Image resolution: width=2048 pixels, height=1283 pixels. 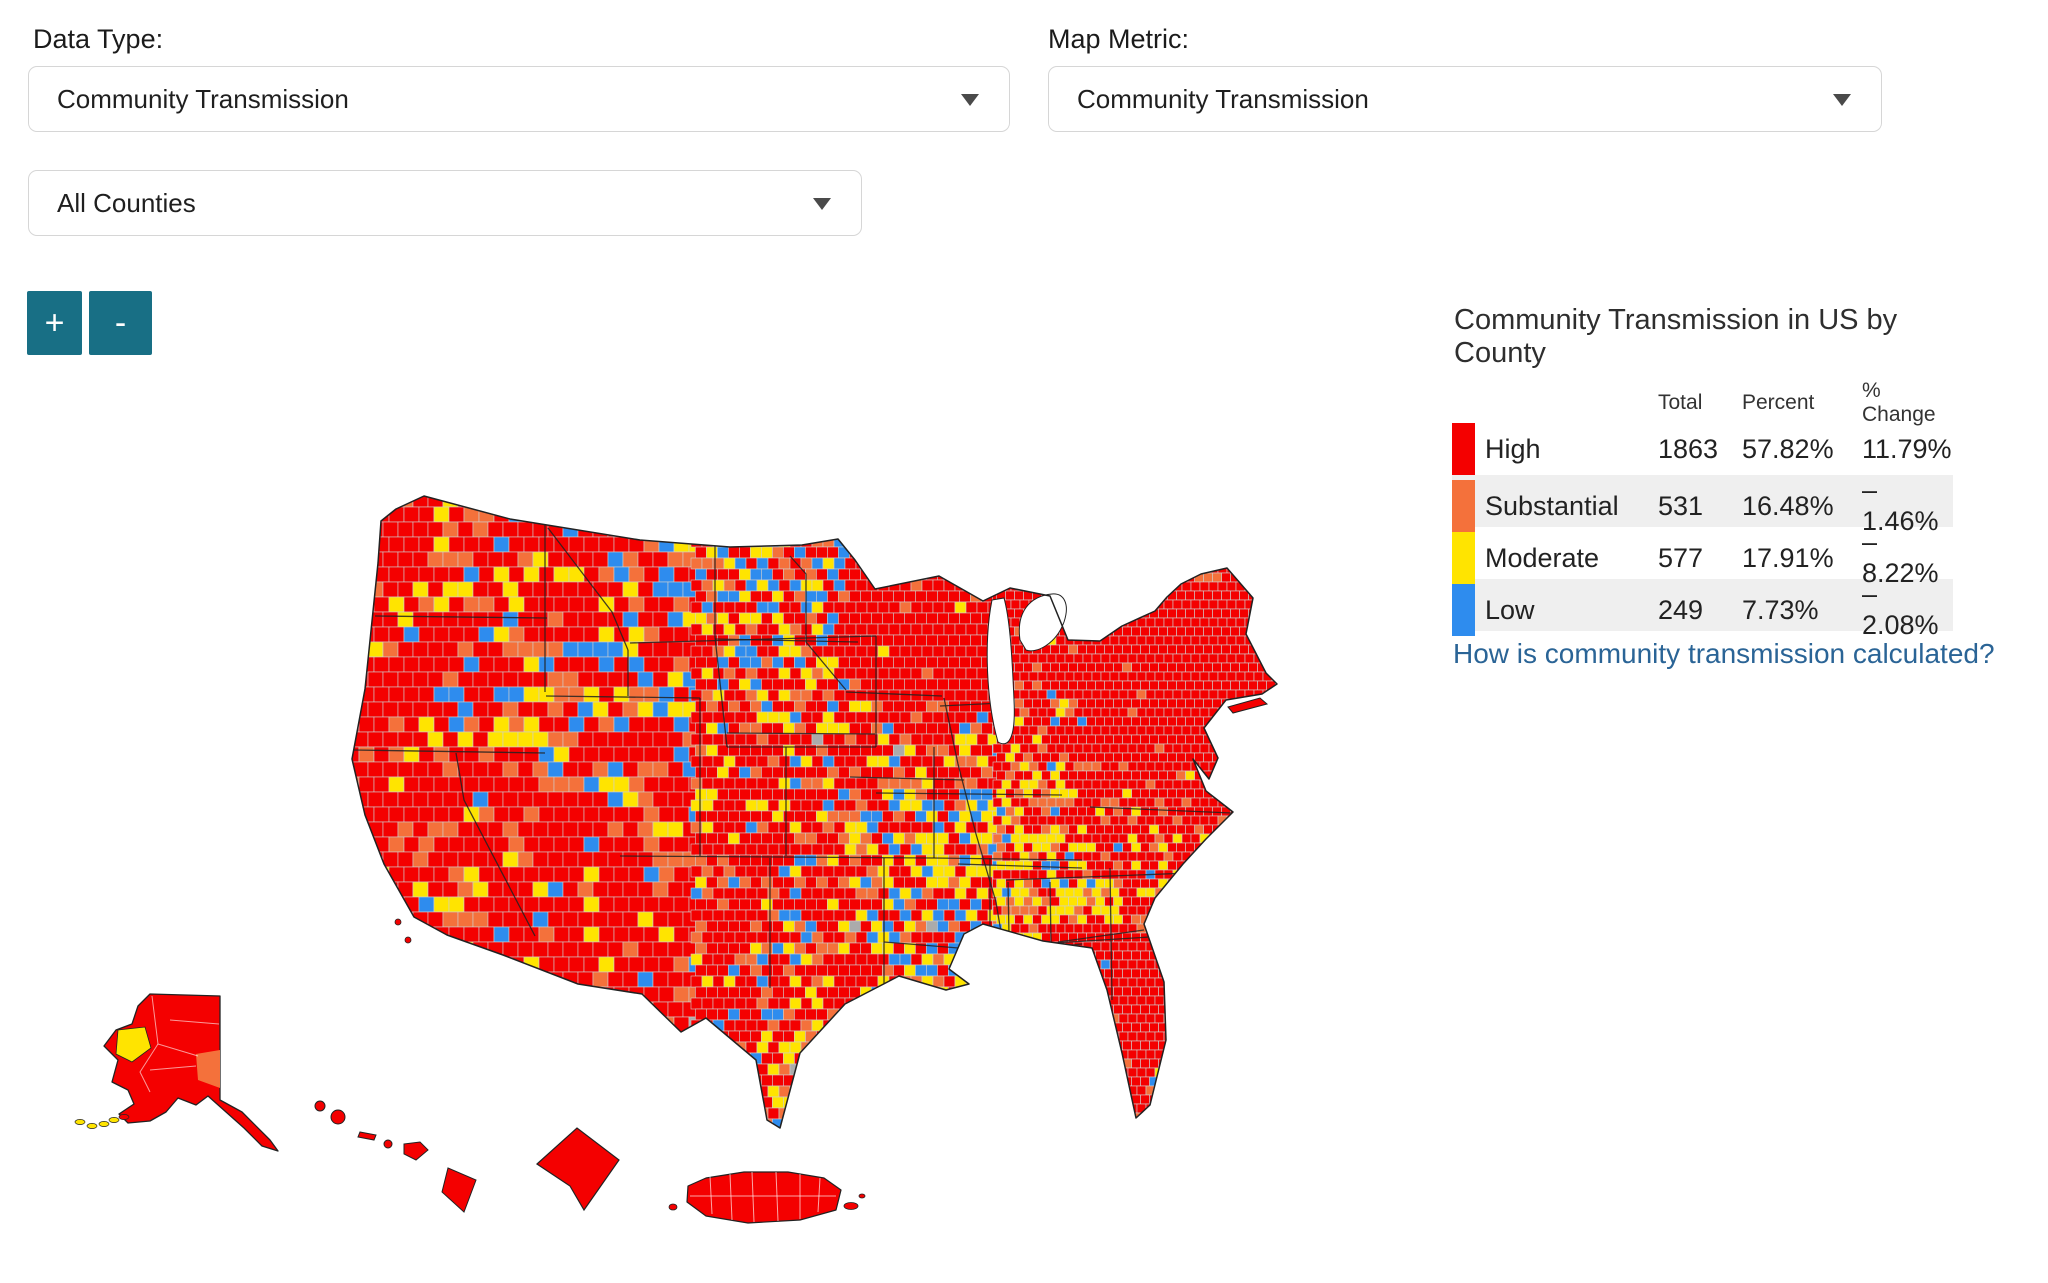 What do you see at coordinates (1907, 448) in the screenshot?
I see `row-change: 11.79%` at bounding box center [1907, 448].